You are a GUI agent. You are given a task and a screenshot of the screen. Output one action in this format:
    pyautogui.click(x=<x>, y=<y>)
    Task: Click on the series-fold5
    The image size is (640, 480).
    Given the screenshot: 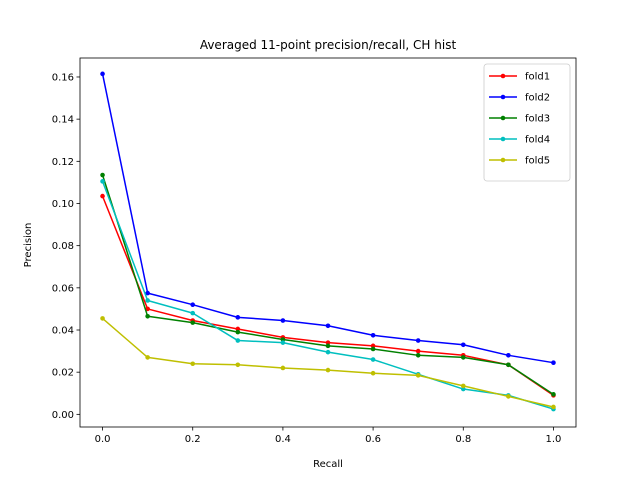 What is the action you would take?
    pyautogui.click(x=328, y=363)
    